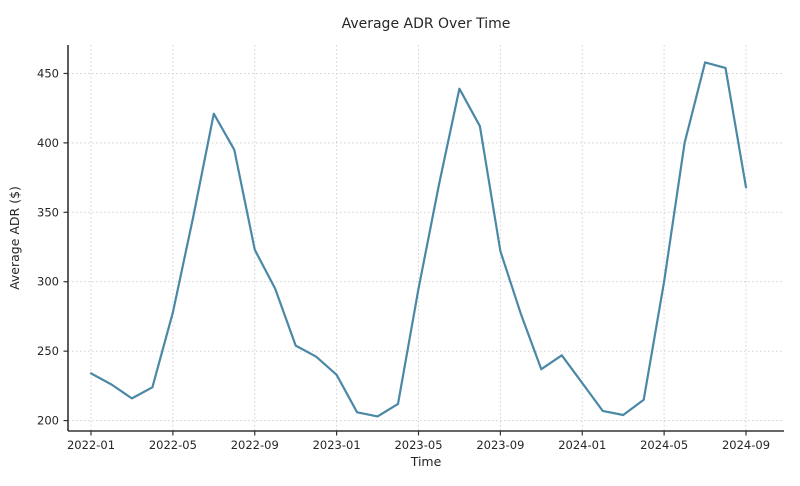 Image resolution: width=800 pixels, height=486 pixels. Describe the element at coordinates (48, 73) in the screenshot. I see `y-tick-label: 450` at that location.